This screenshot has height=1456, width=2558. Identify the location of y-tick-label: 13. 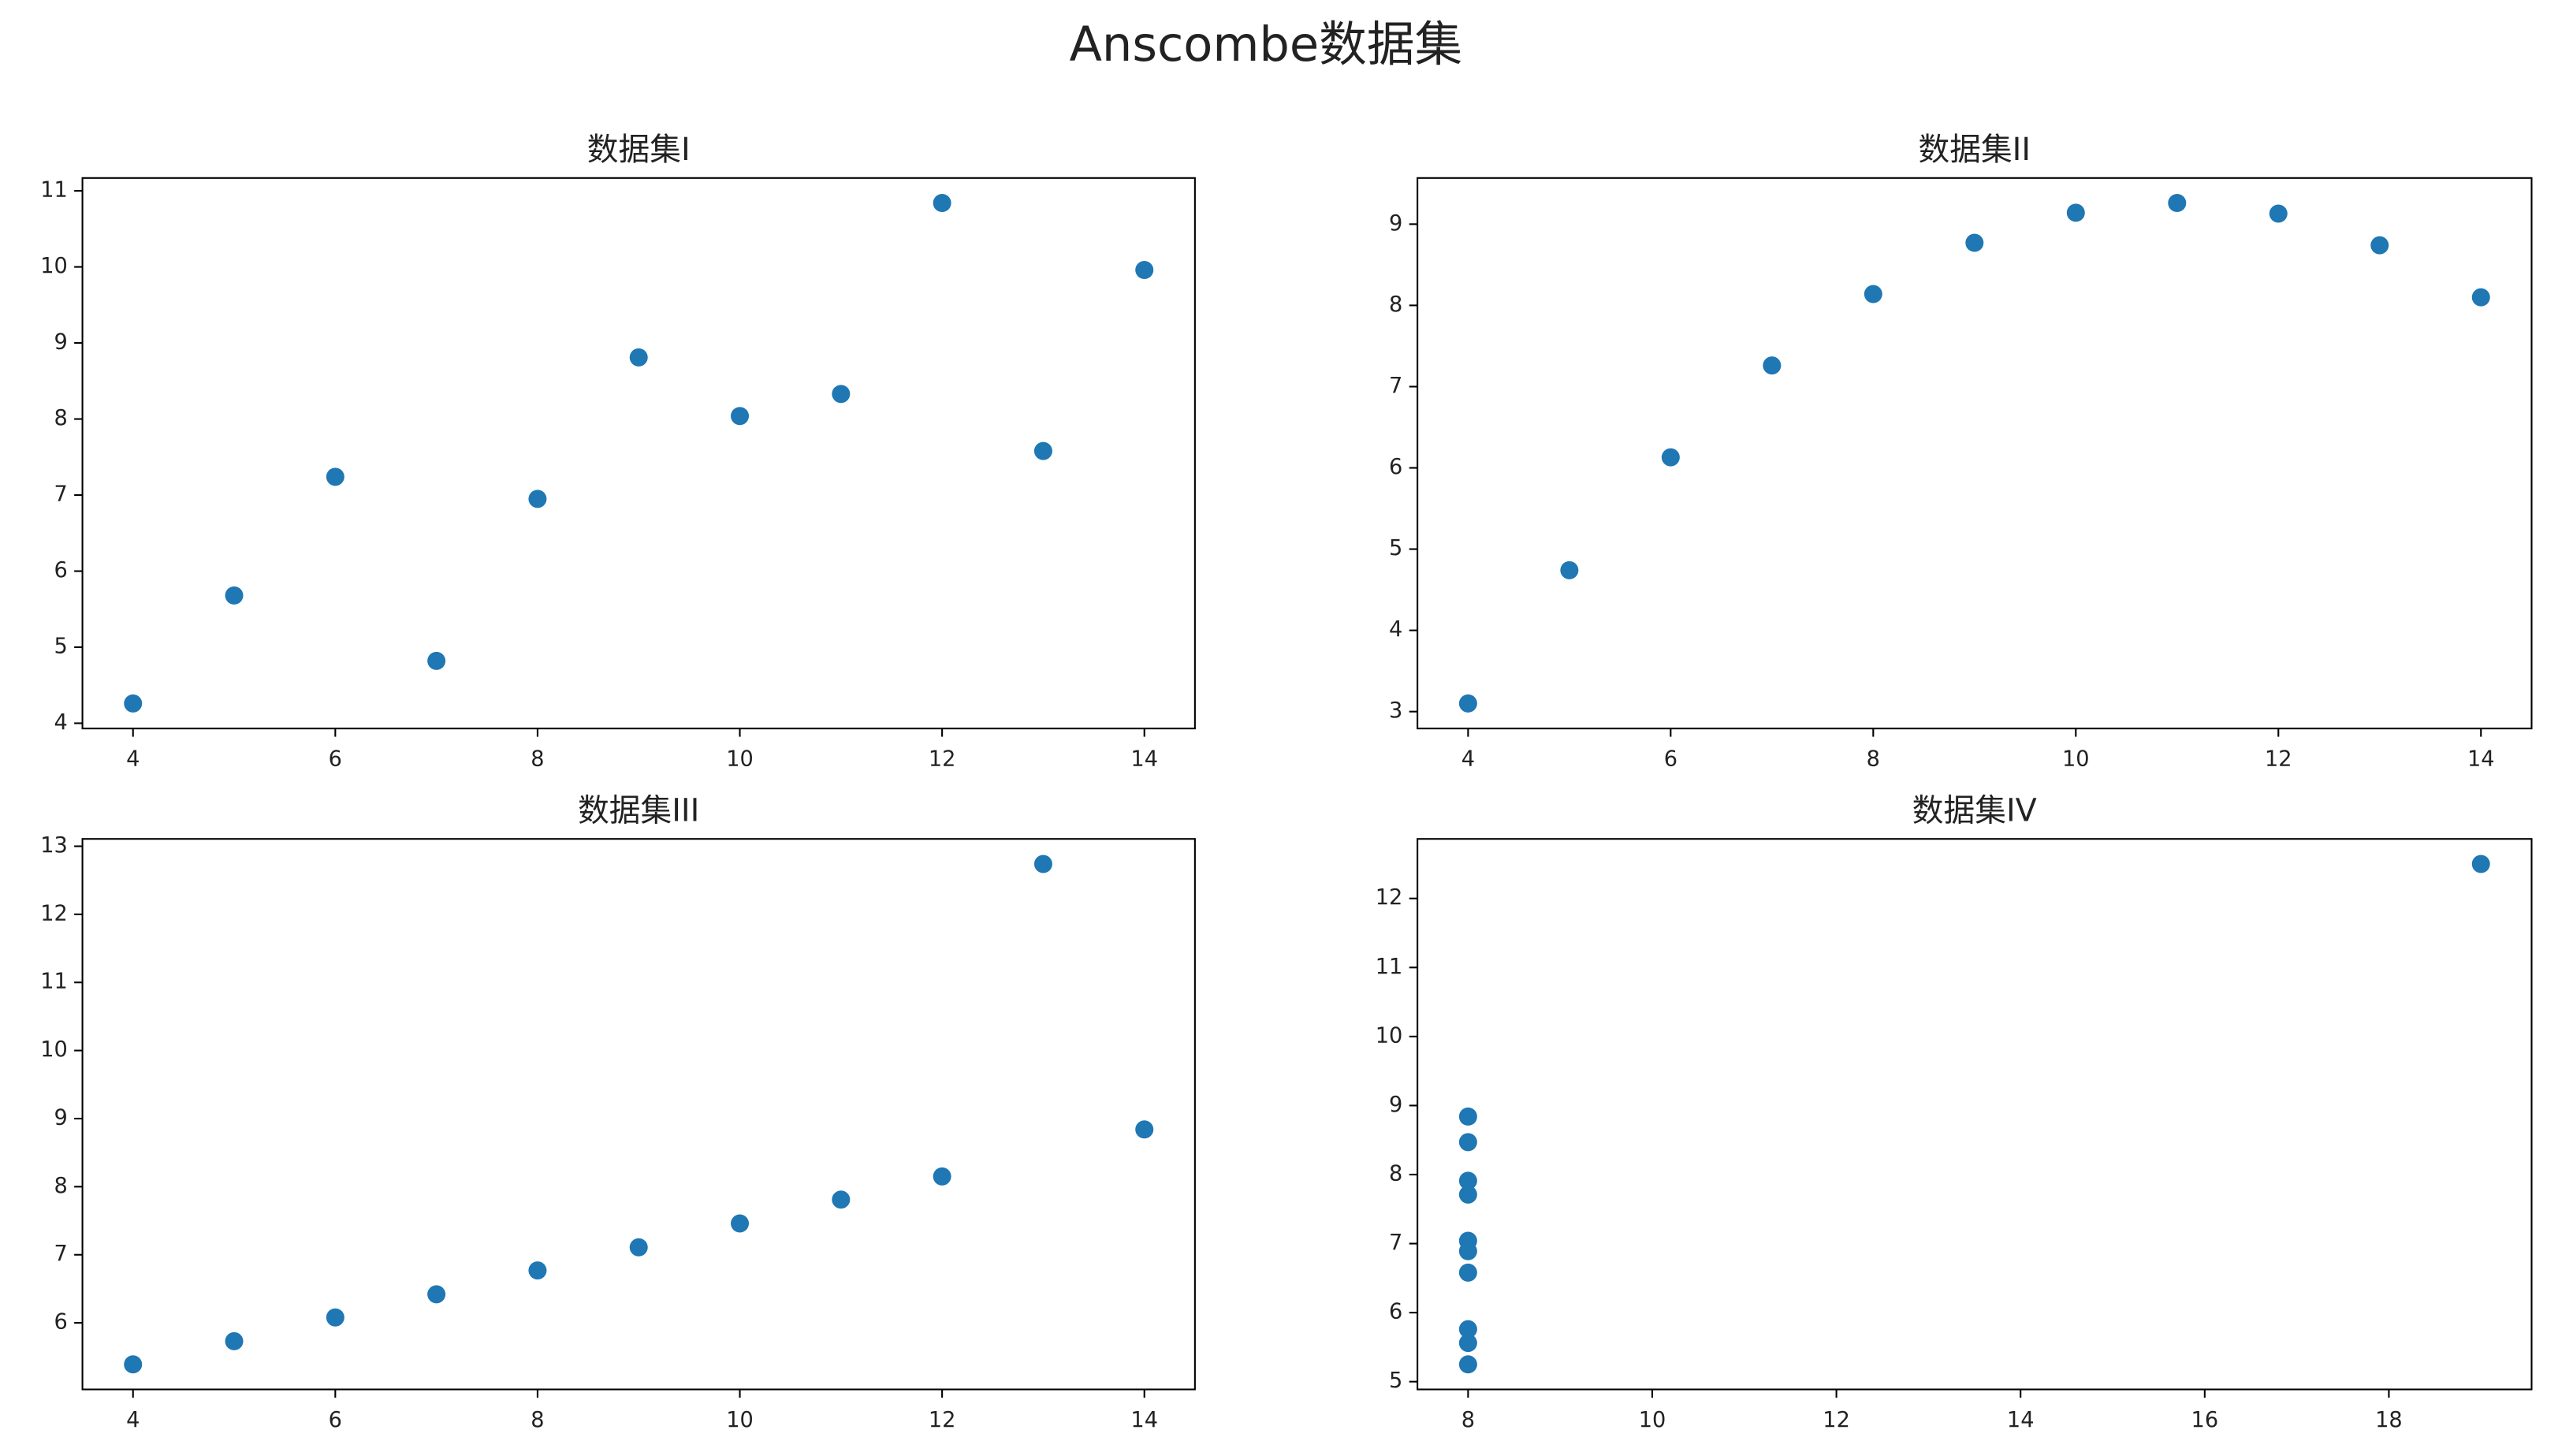
(54, 845).